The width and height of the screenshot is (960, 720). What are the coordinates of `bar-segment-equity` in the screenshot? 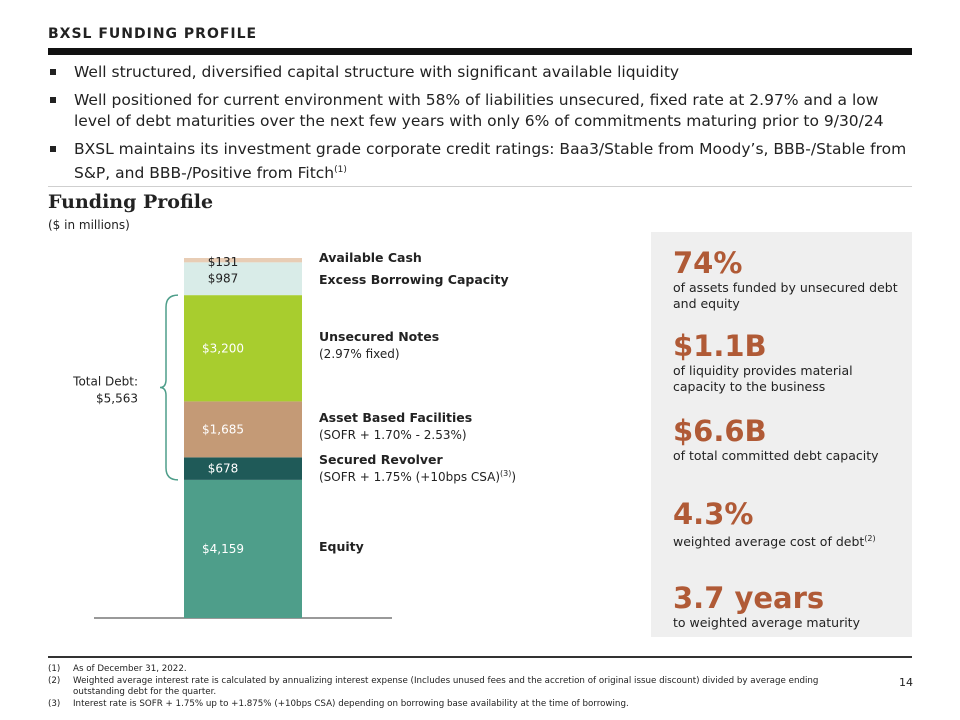 It's located at (243, 548).